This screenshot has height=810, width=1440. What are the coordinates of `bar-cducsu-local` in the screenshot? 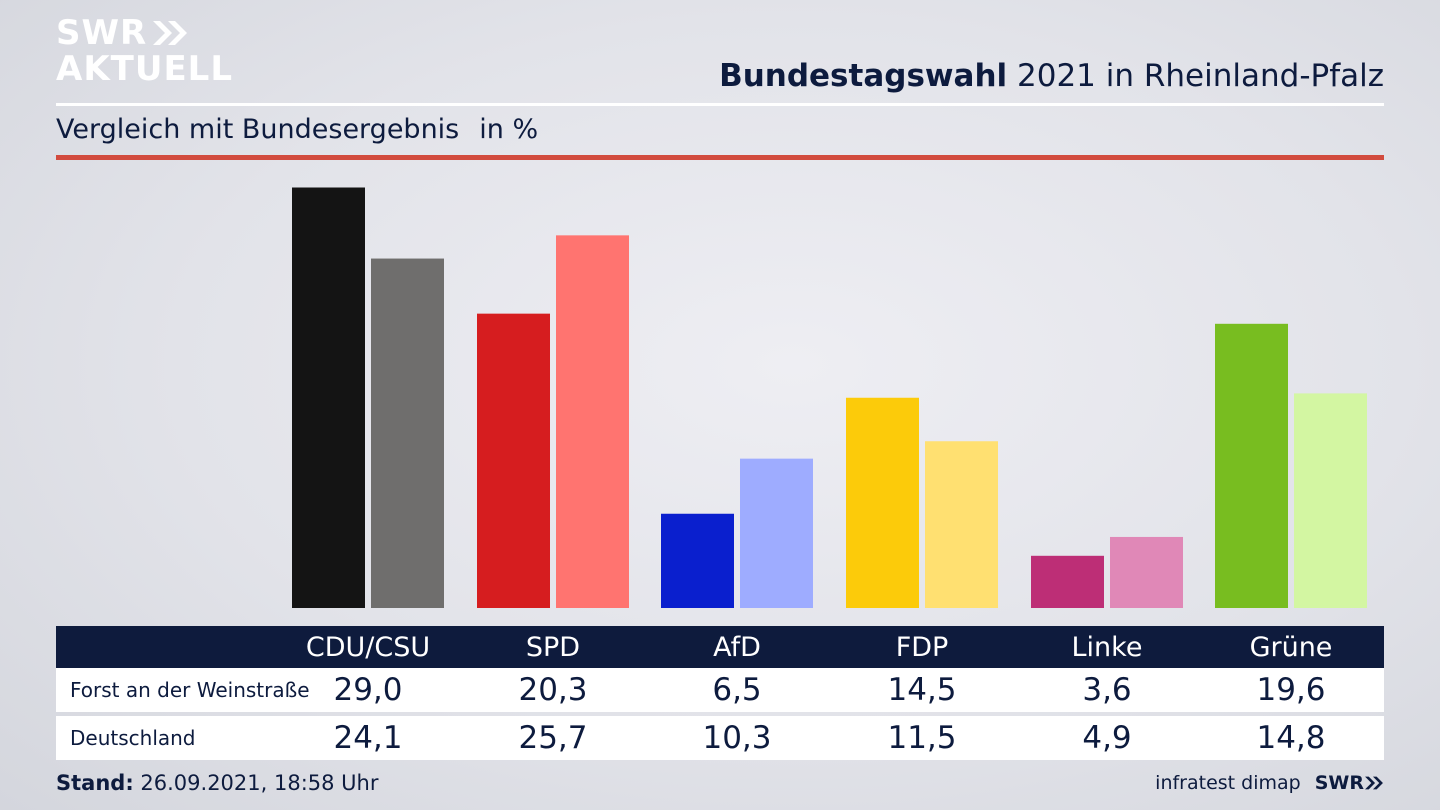 It's located at (328, 397).